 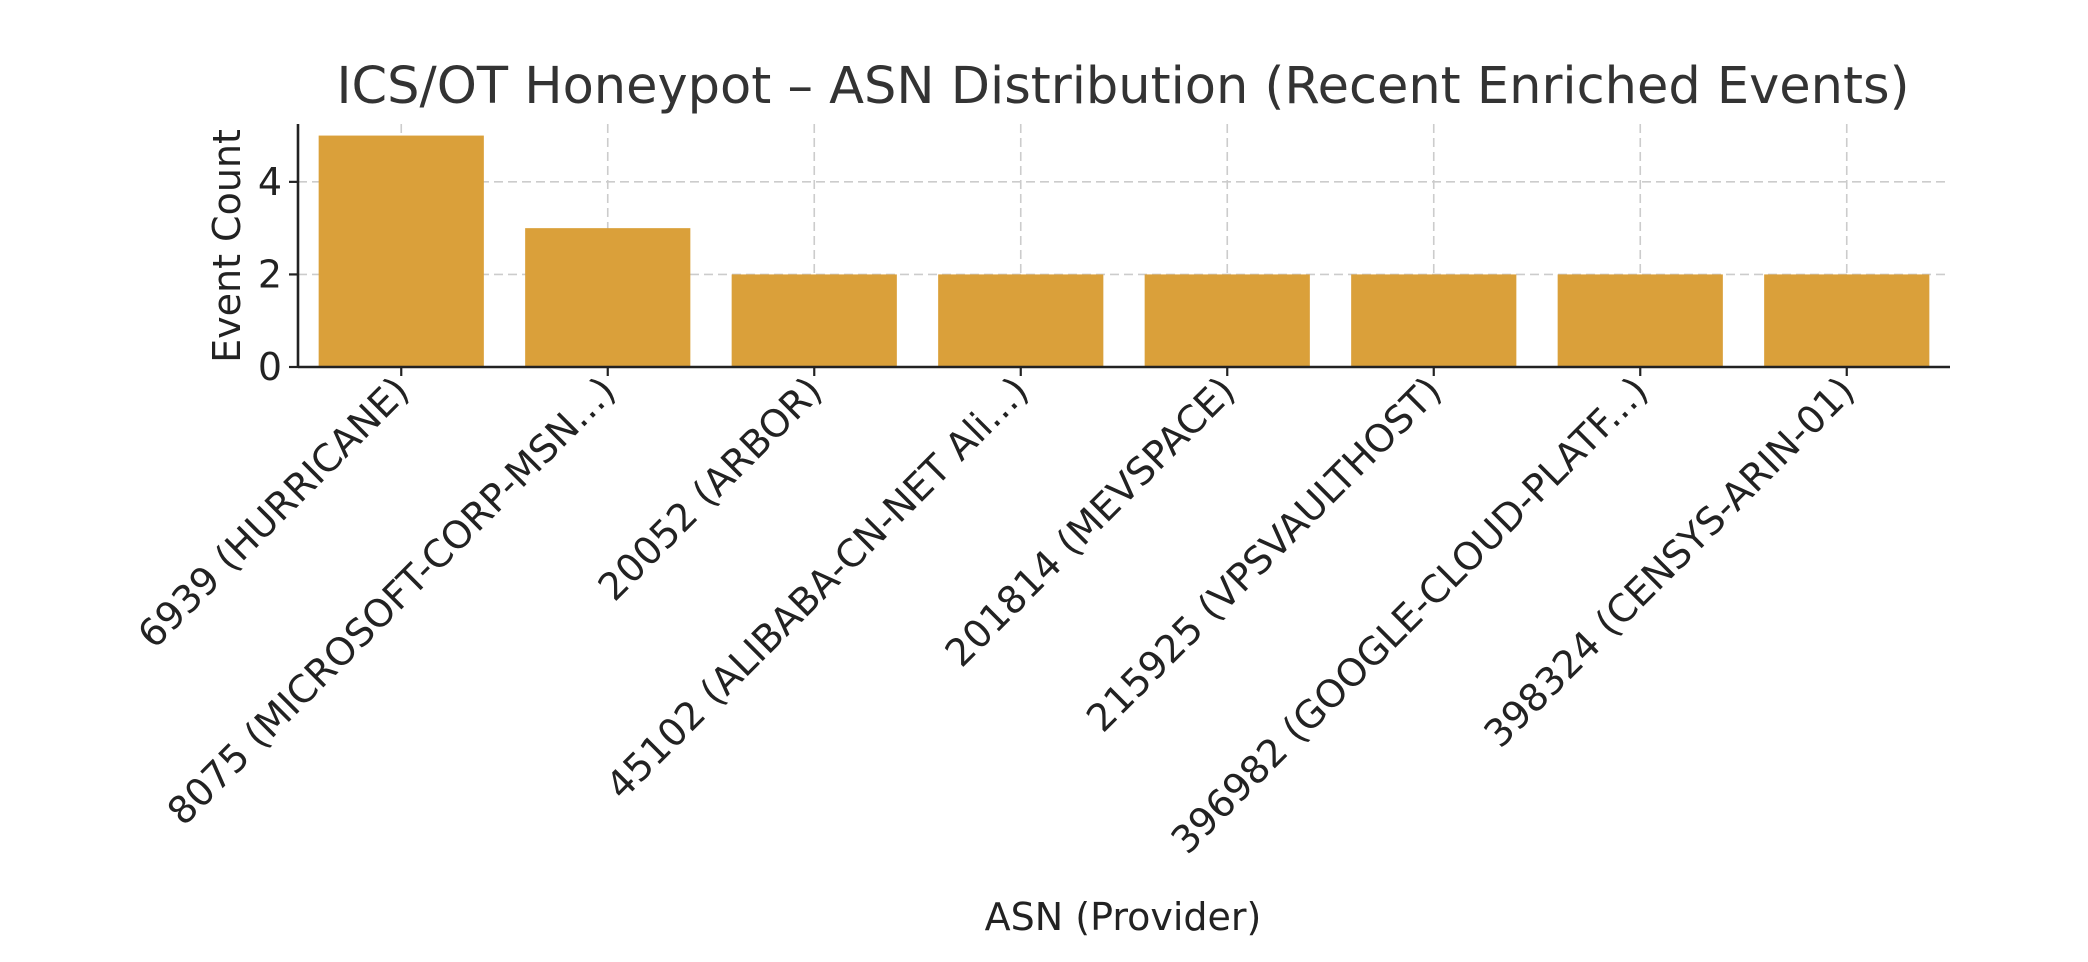 I want to click on y-axis-label: Event Count, so click(x=227, y=246).